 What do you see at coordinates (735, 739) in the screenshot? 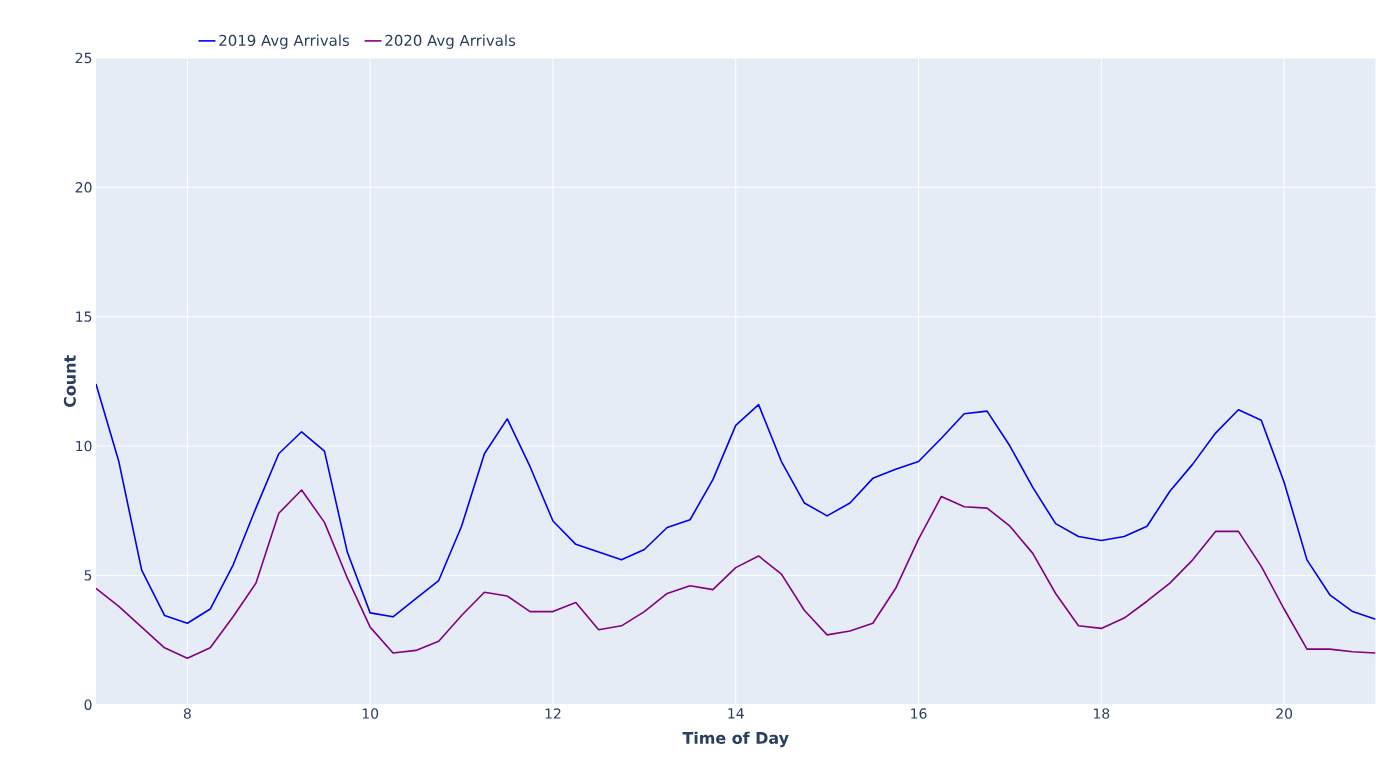
I see `x-axis-title: Time of Day` at bounding box center [735, 739].